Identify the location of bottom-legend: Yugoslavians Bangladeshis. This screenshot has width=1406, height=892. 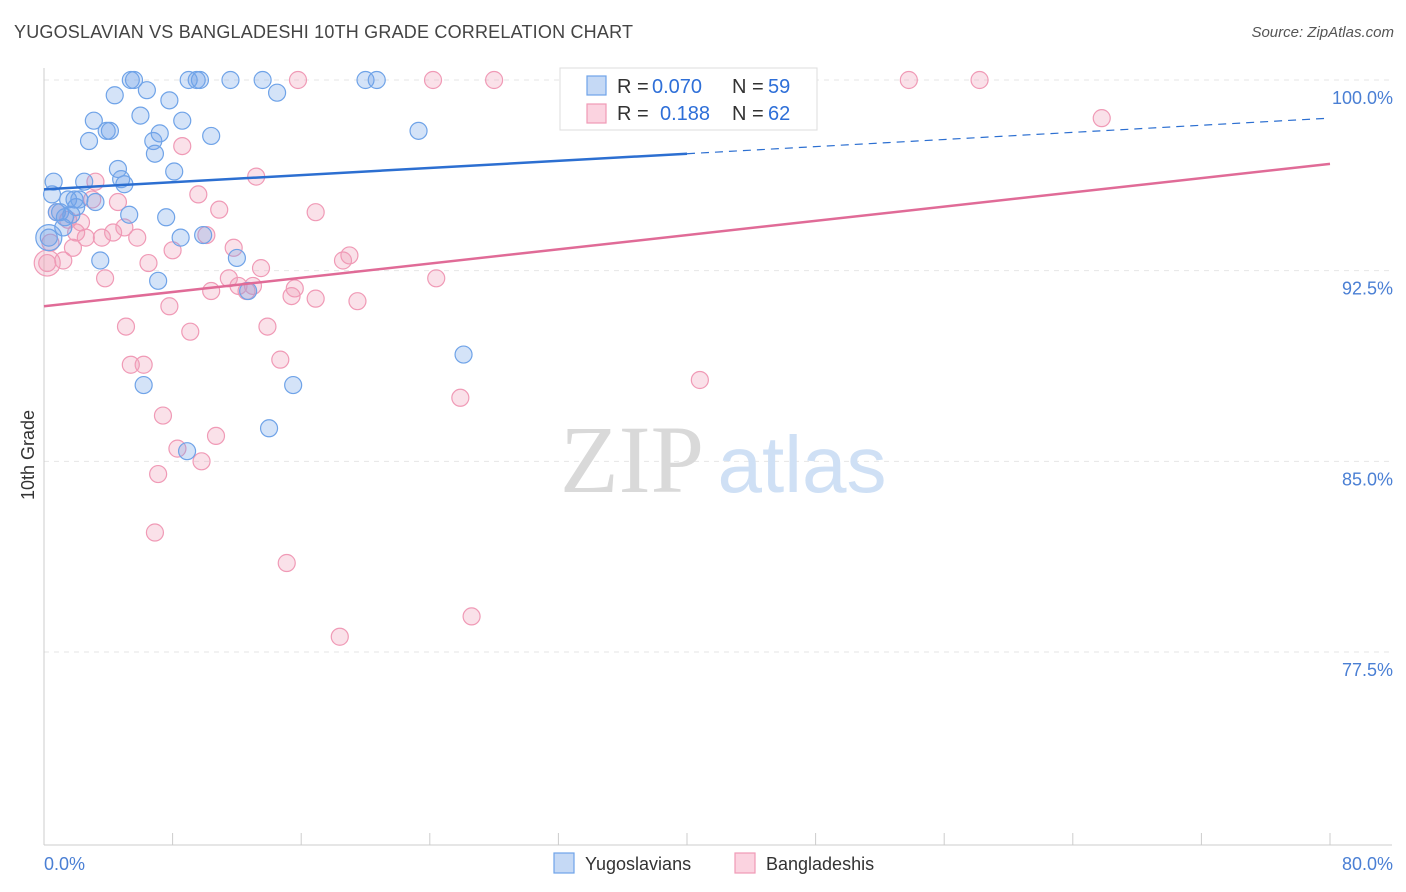
(713, 863).